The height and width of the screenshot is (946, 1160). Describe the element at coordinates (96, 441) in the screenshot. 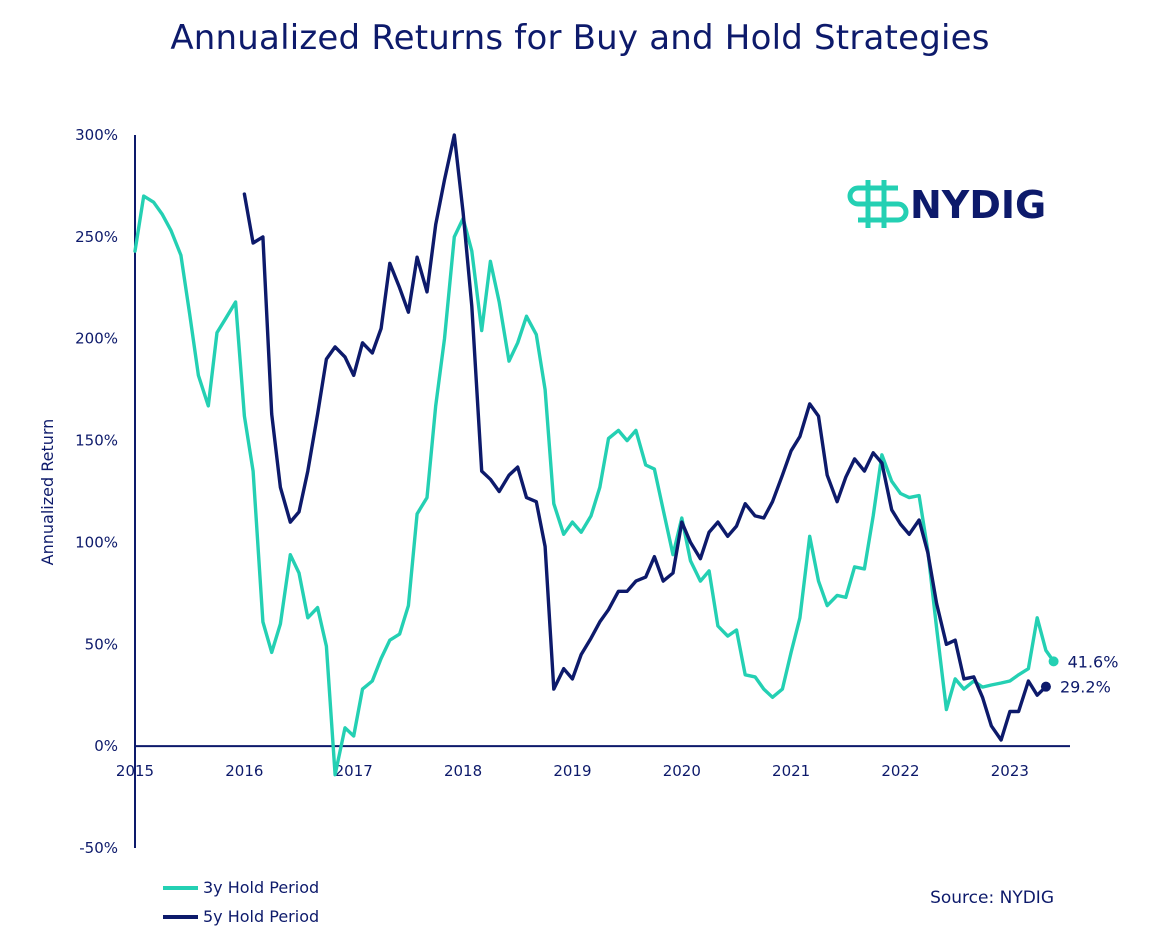

I see `y-tick-label: 150%` at that location.